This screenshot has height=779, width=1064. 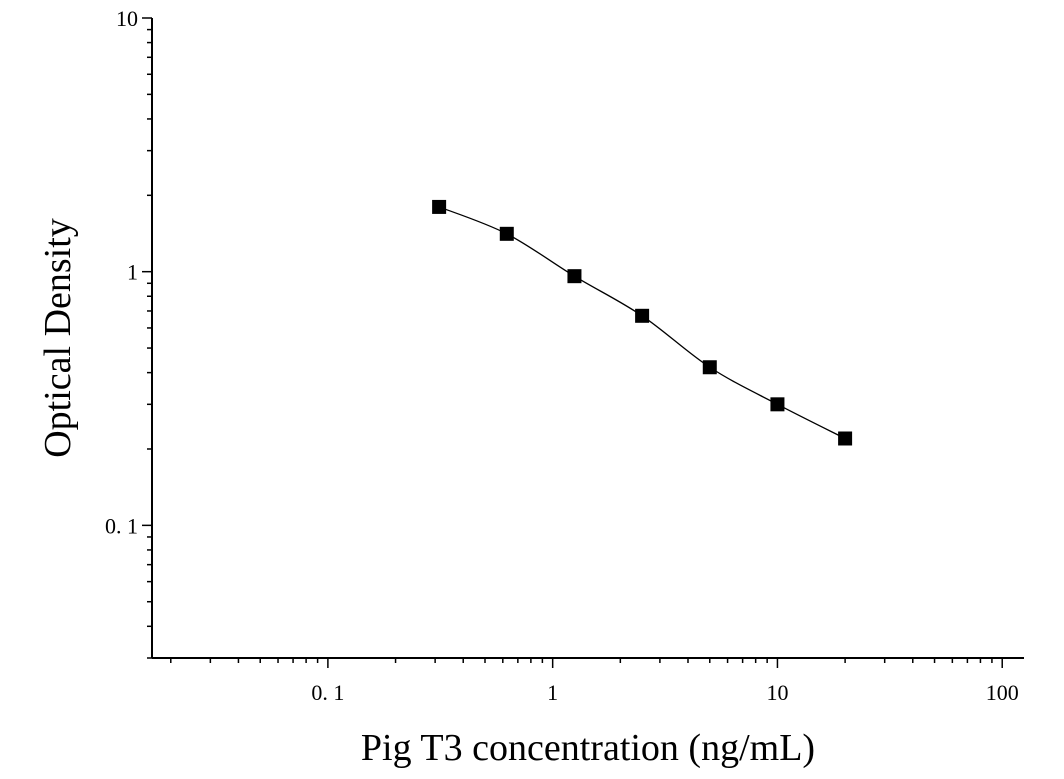 What do you see at coordinates (588, 748) in the screenshot?
I see `x-axis-title: Pig T3 concentration (ng/mL)` at bounding box center [588, 748].